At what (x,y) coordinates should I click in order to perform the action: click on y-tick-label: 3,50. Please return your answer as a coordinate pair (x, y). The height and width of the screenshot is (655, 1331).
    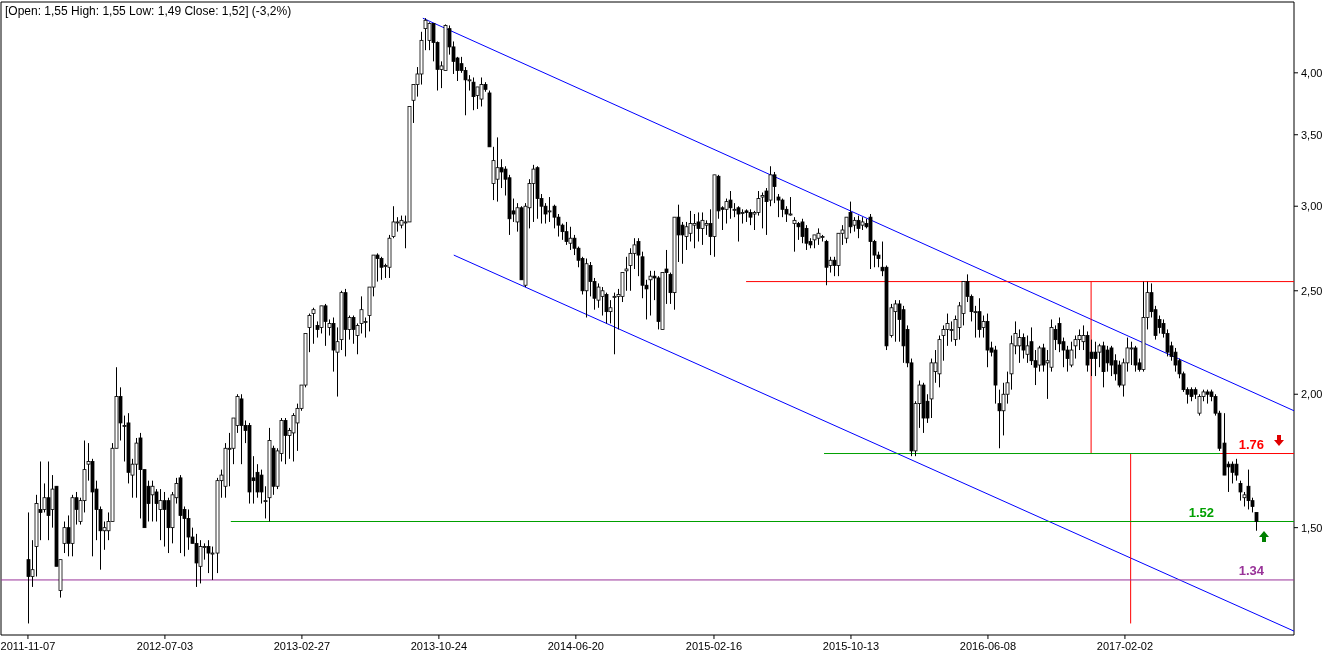
    Looking at the image, I should click on (1312, 134).